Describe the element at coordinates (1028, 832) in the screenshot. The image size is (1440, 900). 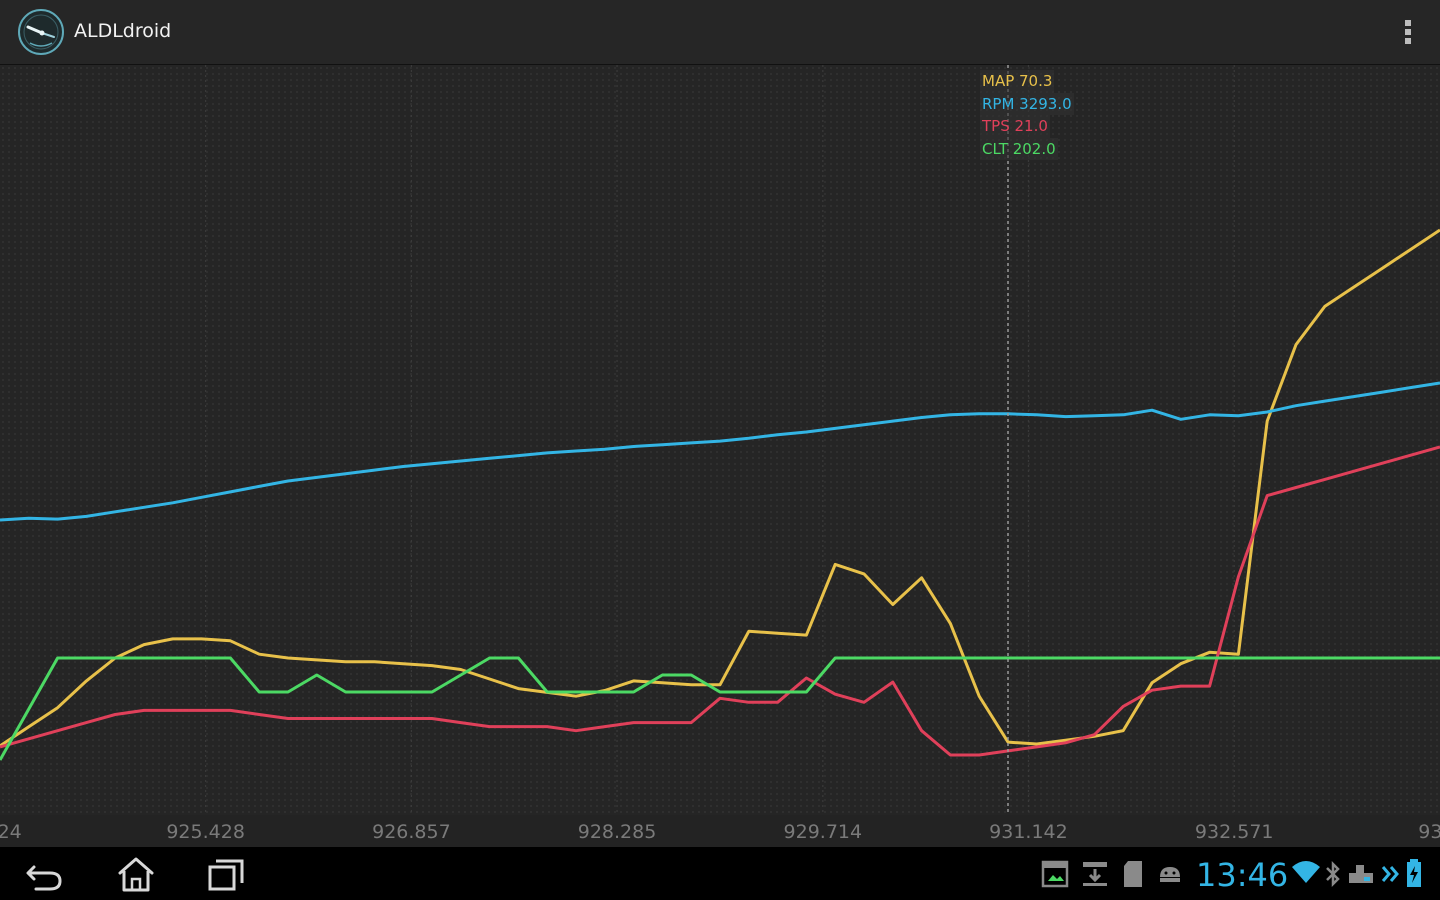
I see `x-tick-label: 931.142` at that location.